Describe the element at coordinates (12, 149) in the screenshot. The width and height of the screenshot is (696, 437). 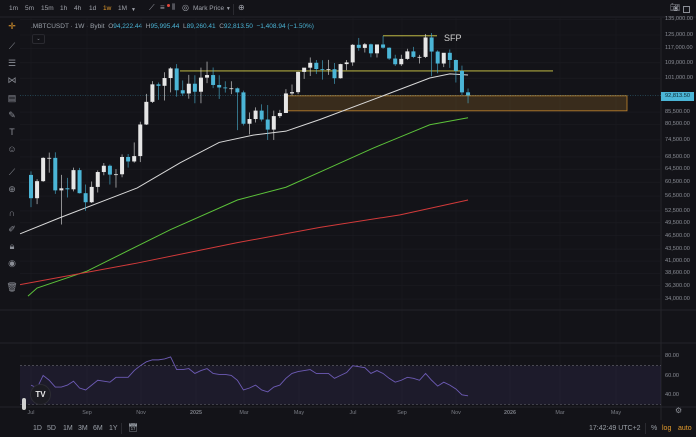
I see `emoji-icon: ☺` at that location.